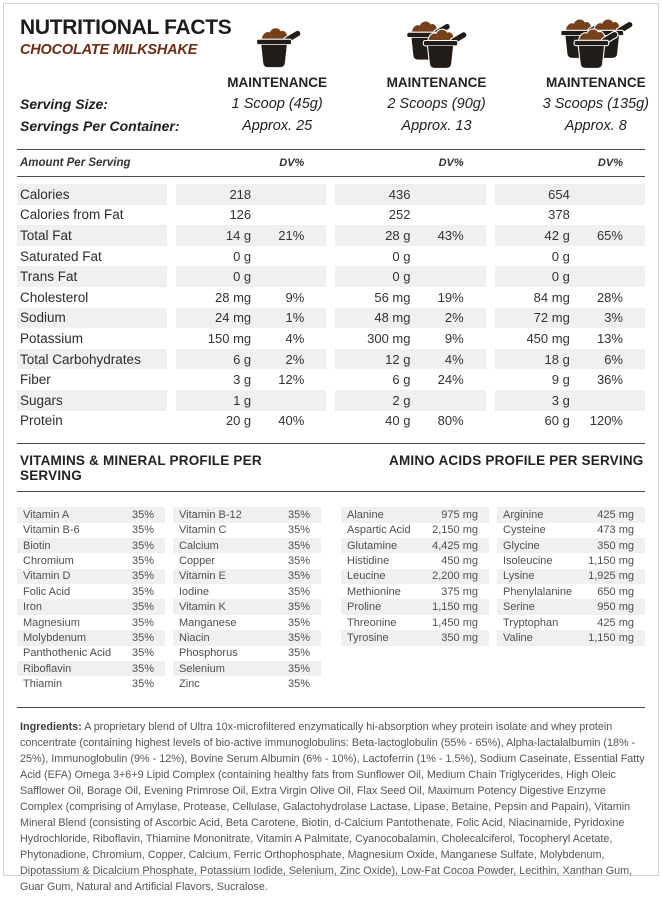 This screenshot has height=906, width=662. I want to click on nutrient-name: Vitamin K, so click(202, 607).